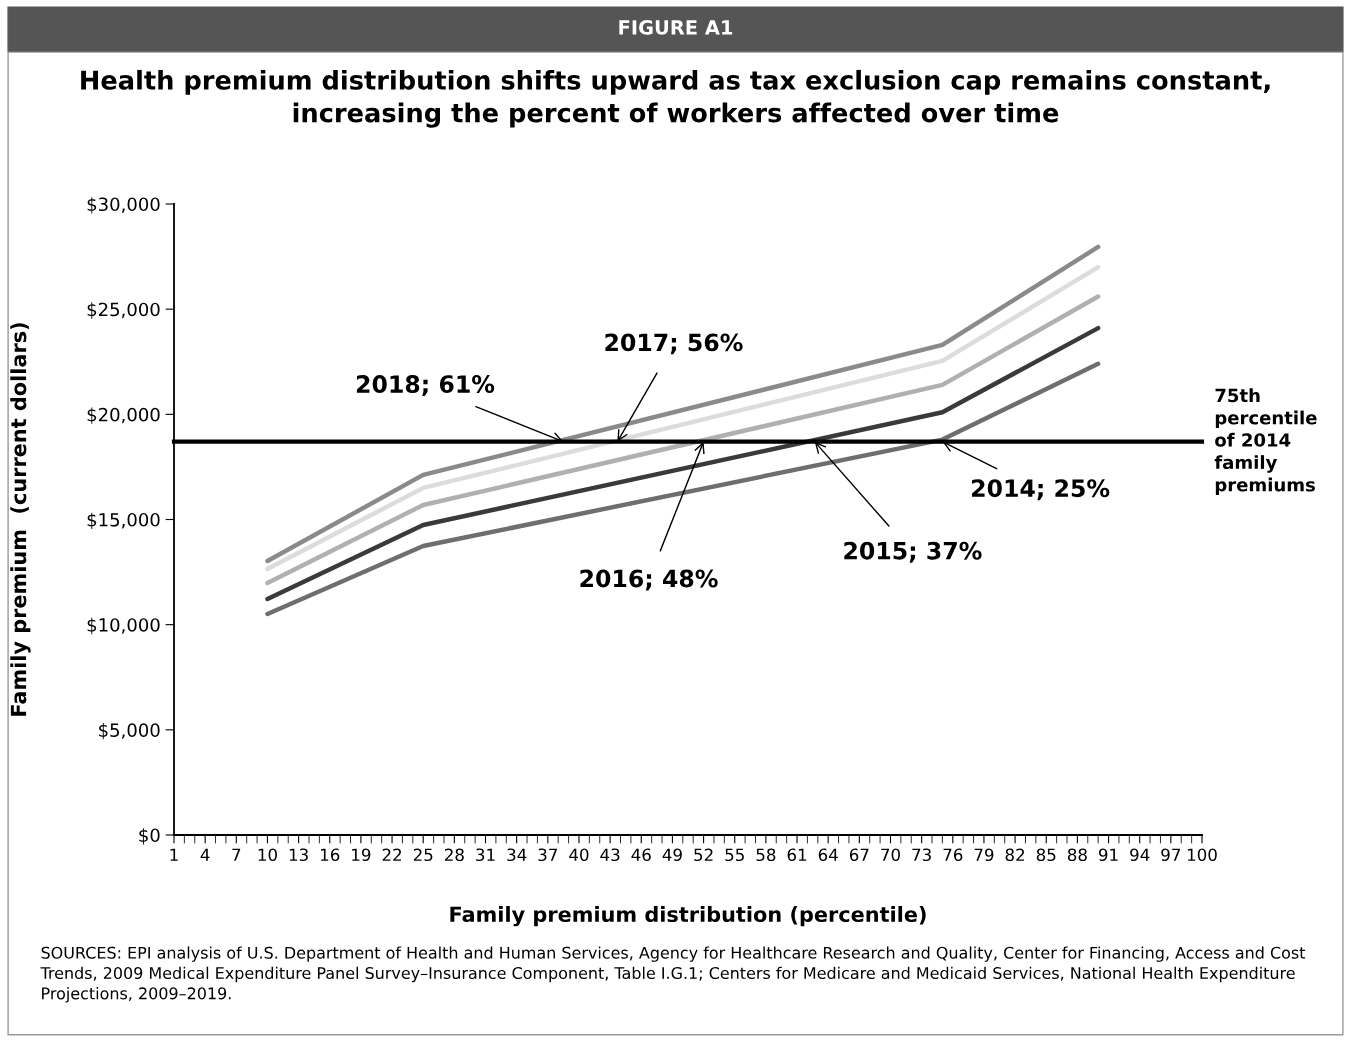 The image size is (1351, 1040). I want to click on ref-line-label: 75th percentile of 2014 family premiums, so click(1265, 442).